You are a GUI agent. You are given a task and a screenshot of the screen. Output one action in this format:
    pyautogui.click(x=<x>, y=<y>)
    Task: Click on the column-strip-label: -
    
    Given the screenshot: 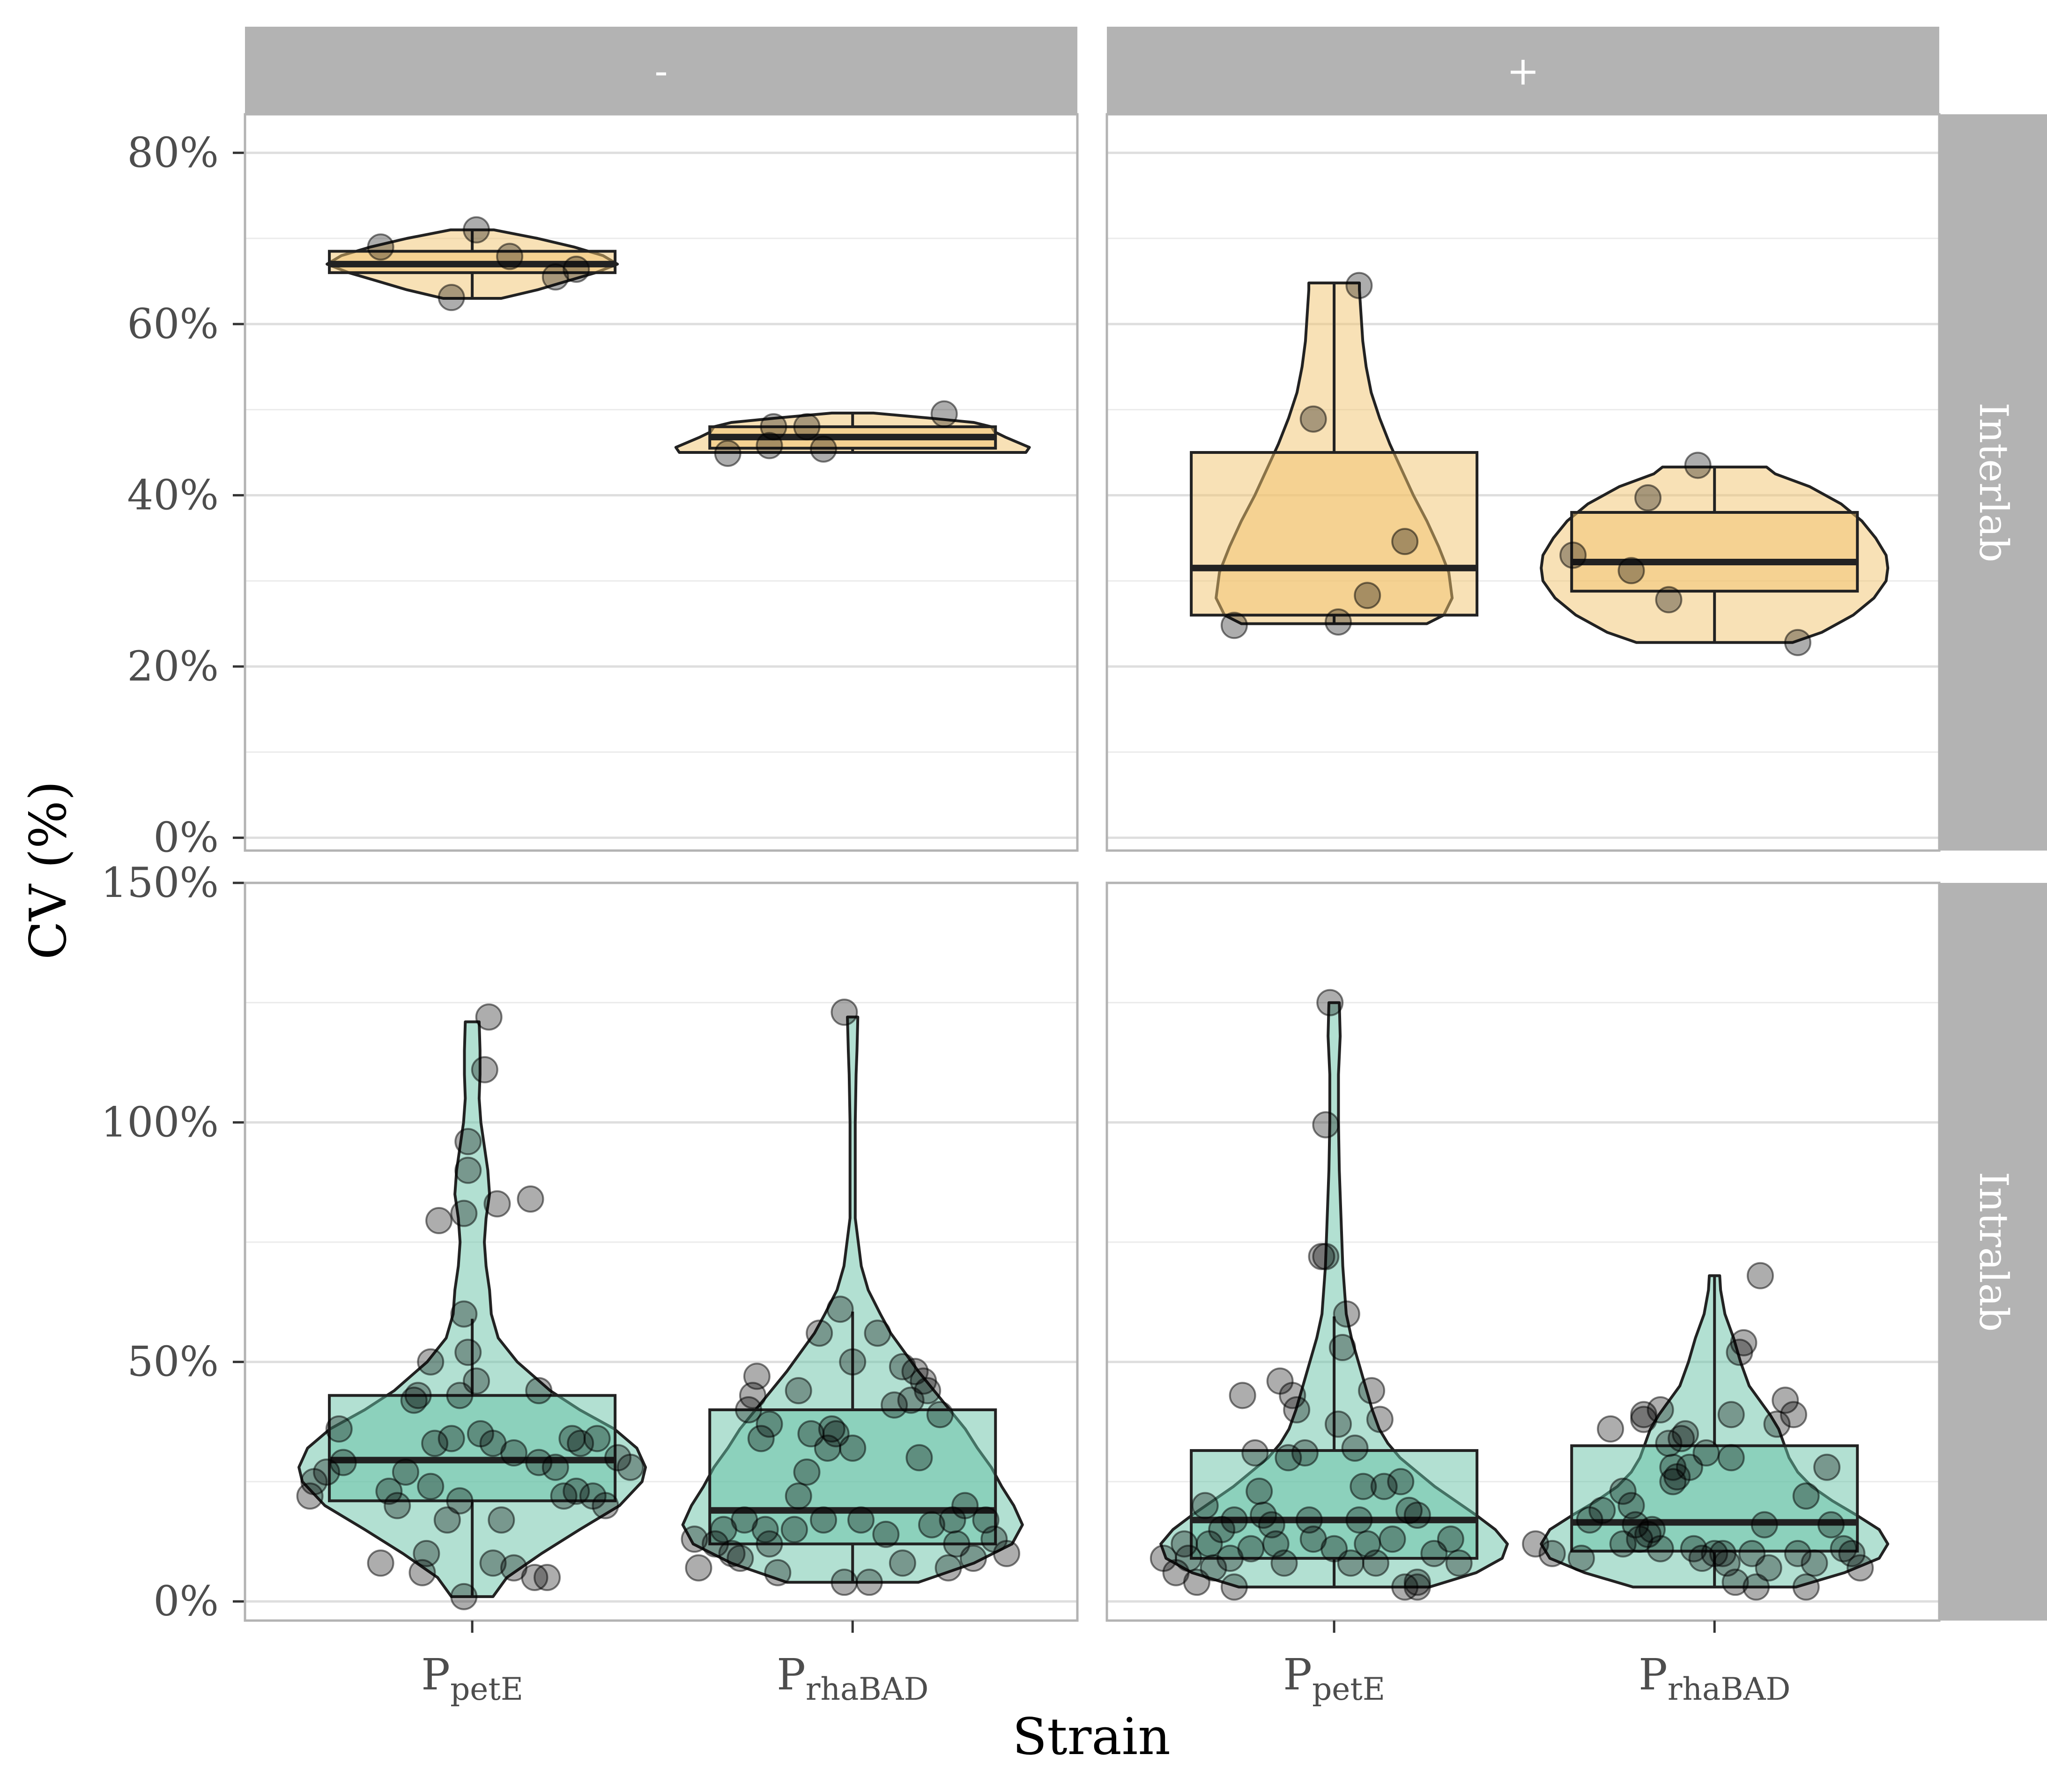 What is the action you would take?
    pyautogui.click(x=661, y=71)
    